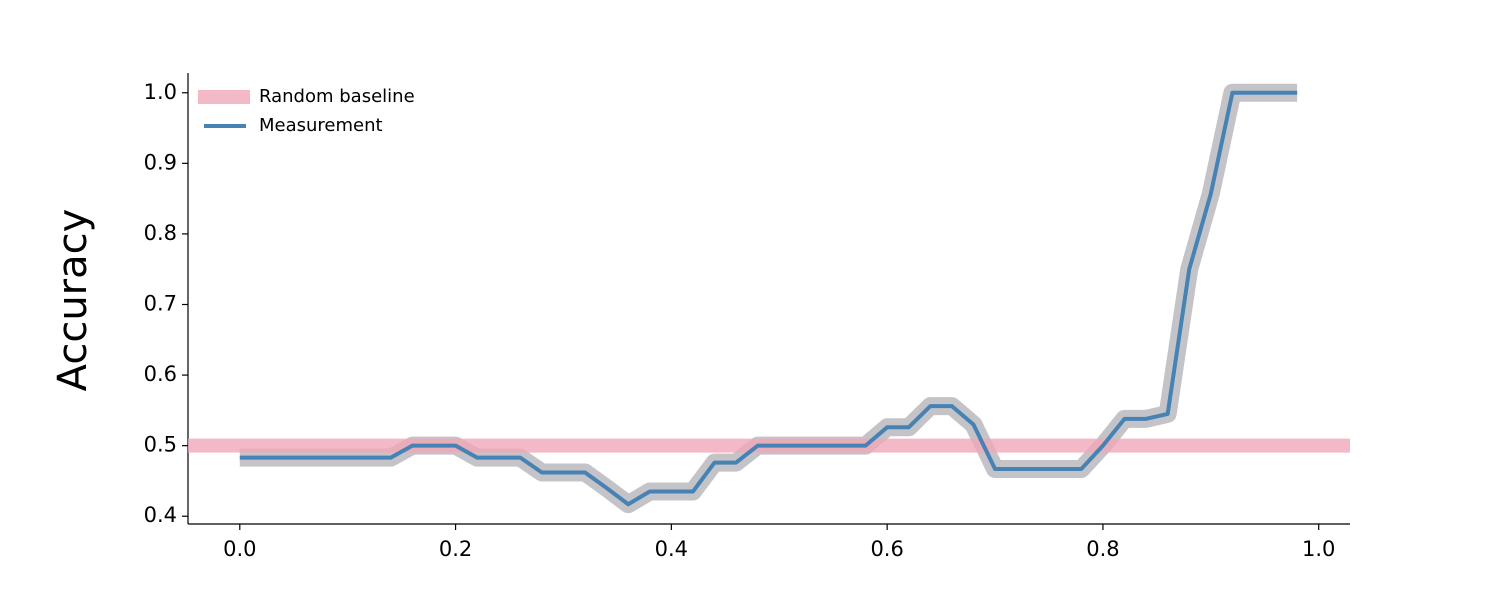 This screenshot has height=600, width=1500. Describe the element at coordinates (160, 162) in the screenshot. I see `y-tick-label: 0.9` at that location.